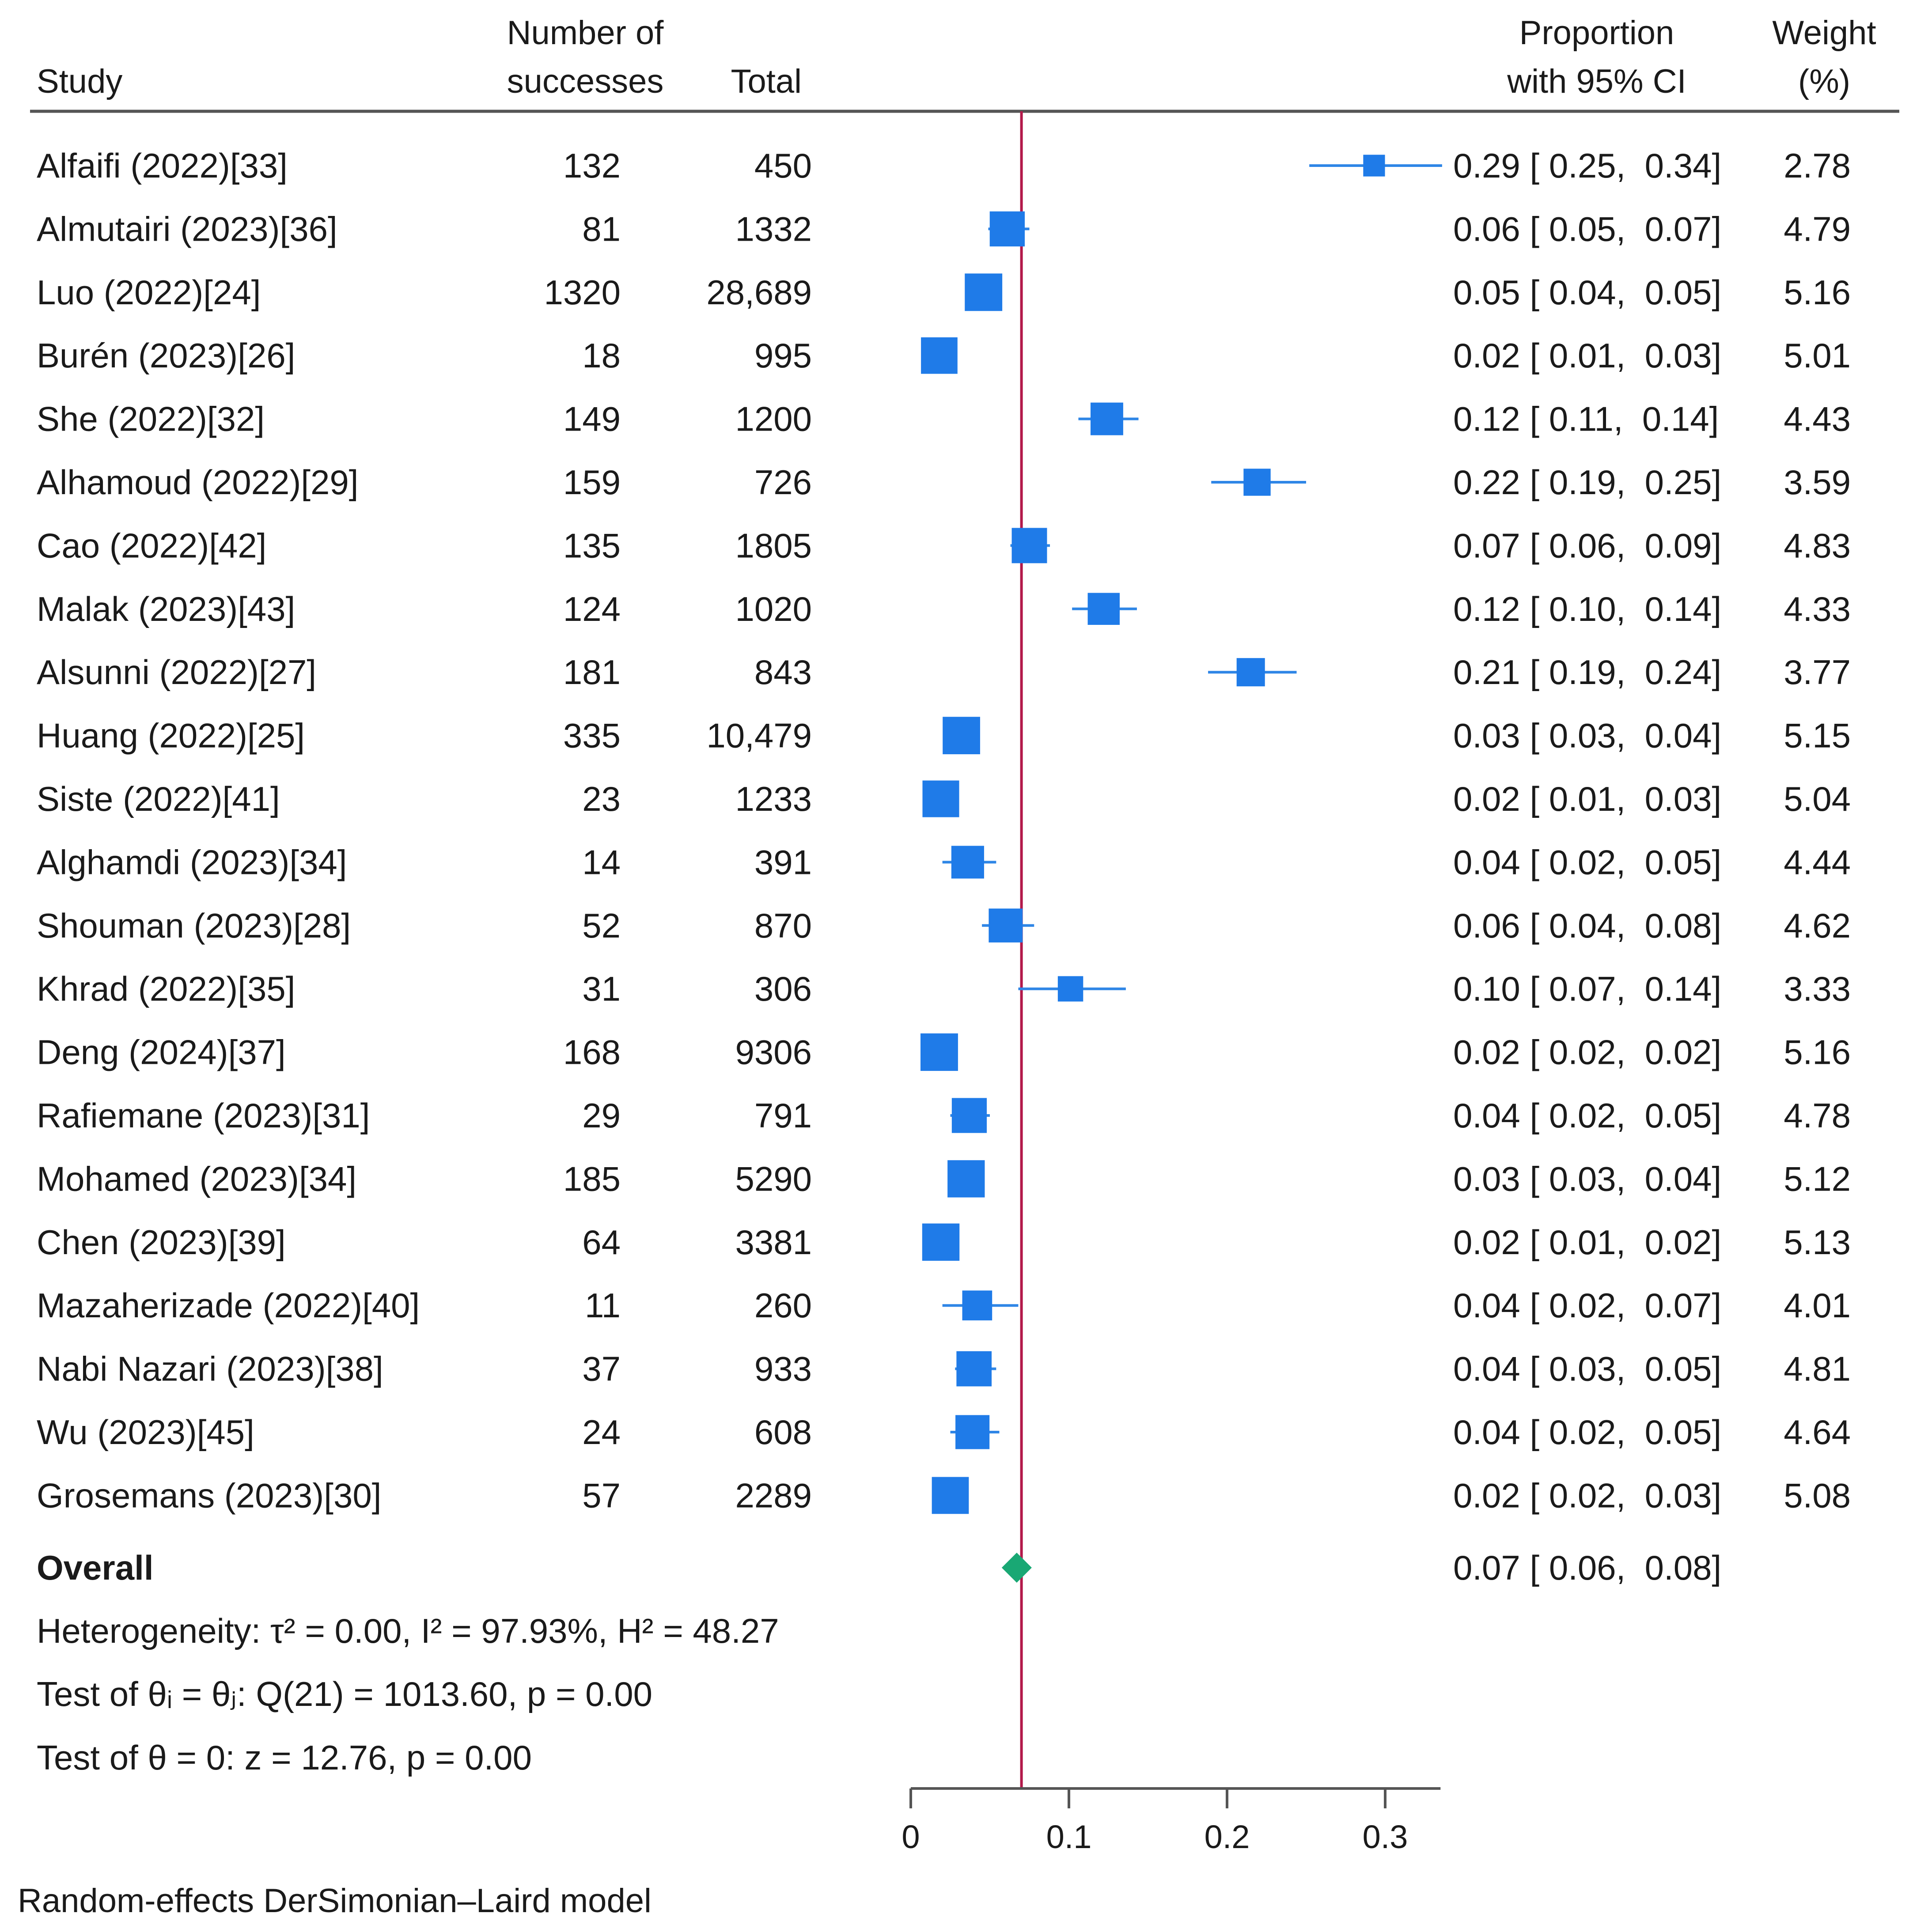 This screenshot has height=1932, width=1913. I want to click on weight-value: 5.04, so click(1817, 798).